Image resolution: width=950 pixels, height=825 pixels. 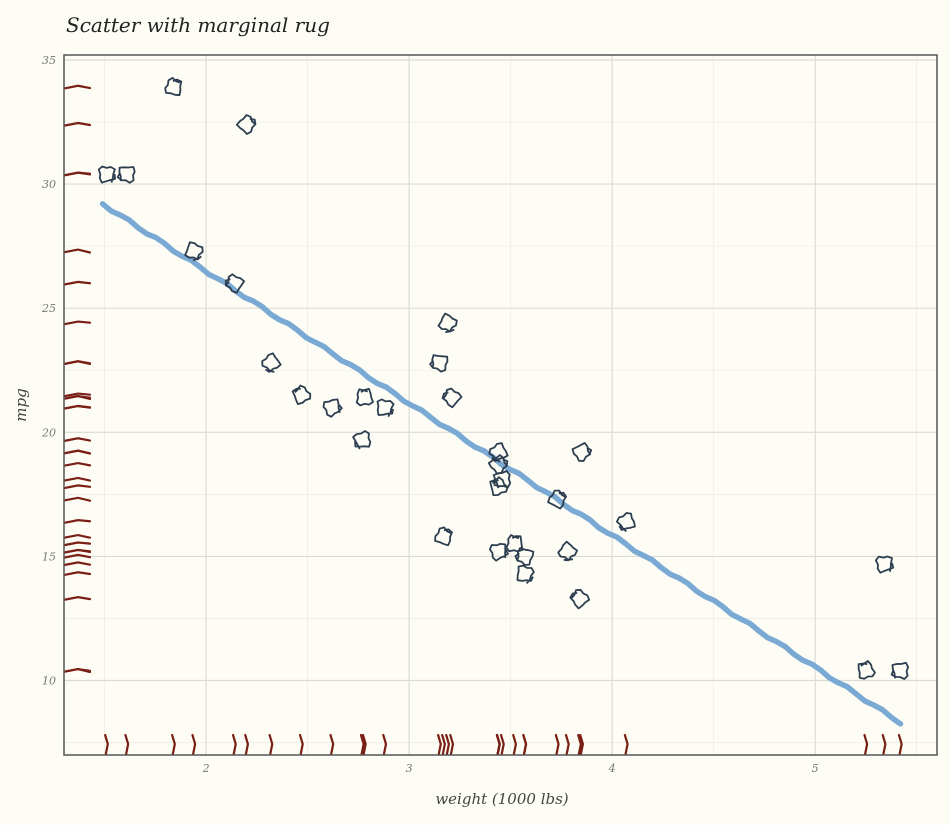 I want to click on y-tick-label: 35, so click(x=49, y=60).